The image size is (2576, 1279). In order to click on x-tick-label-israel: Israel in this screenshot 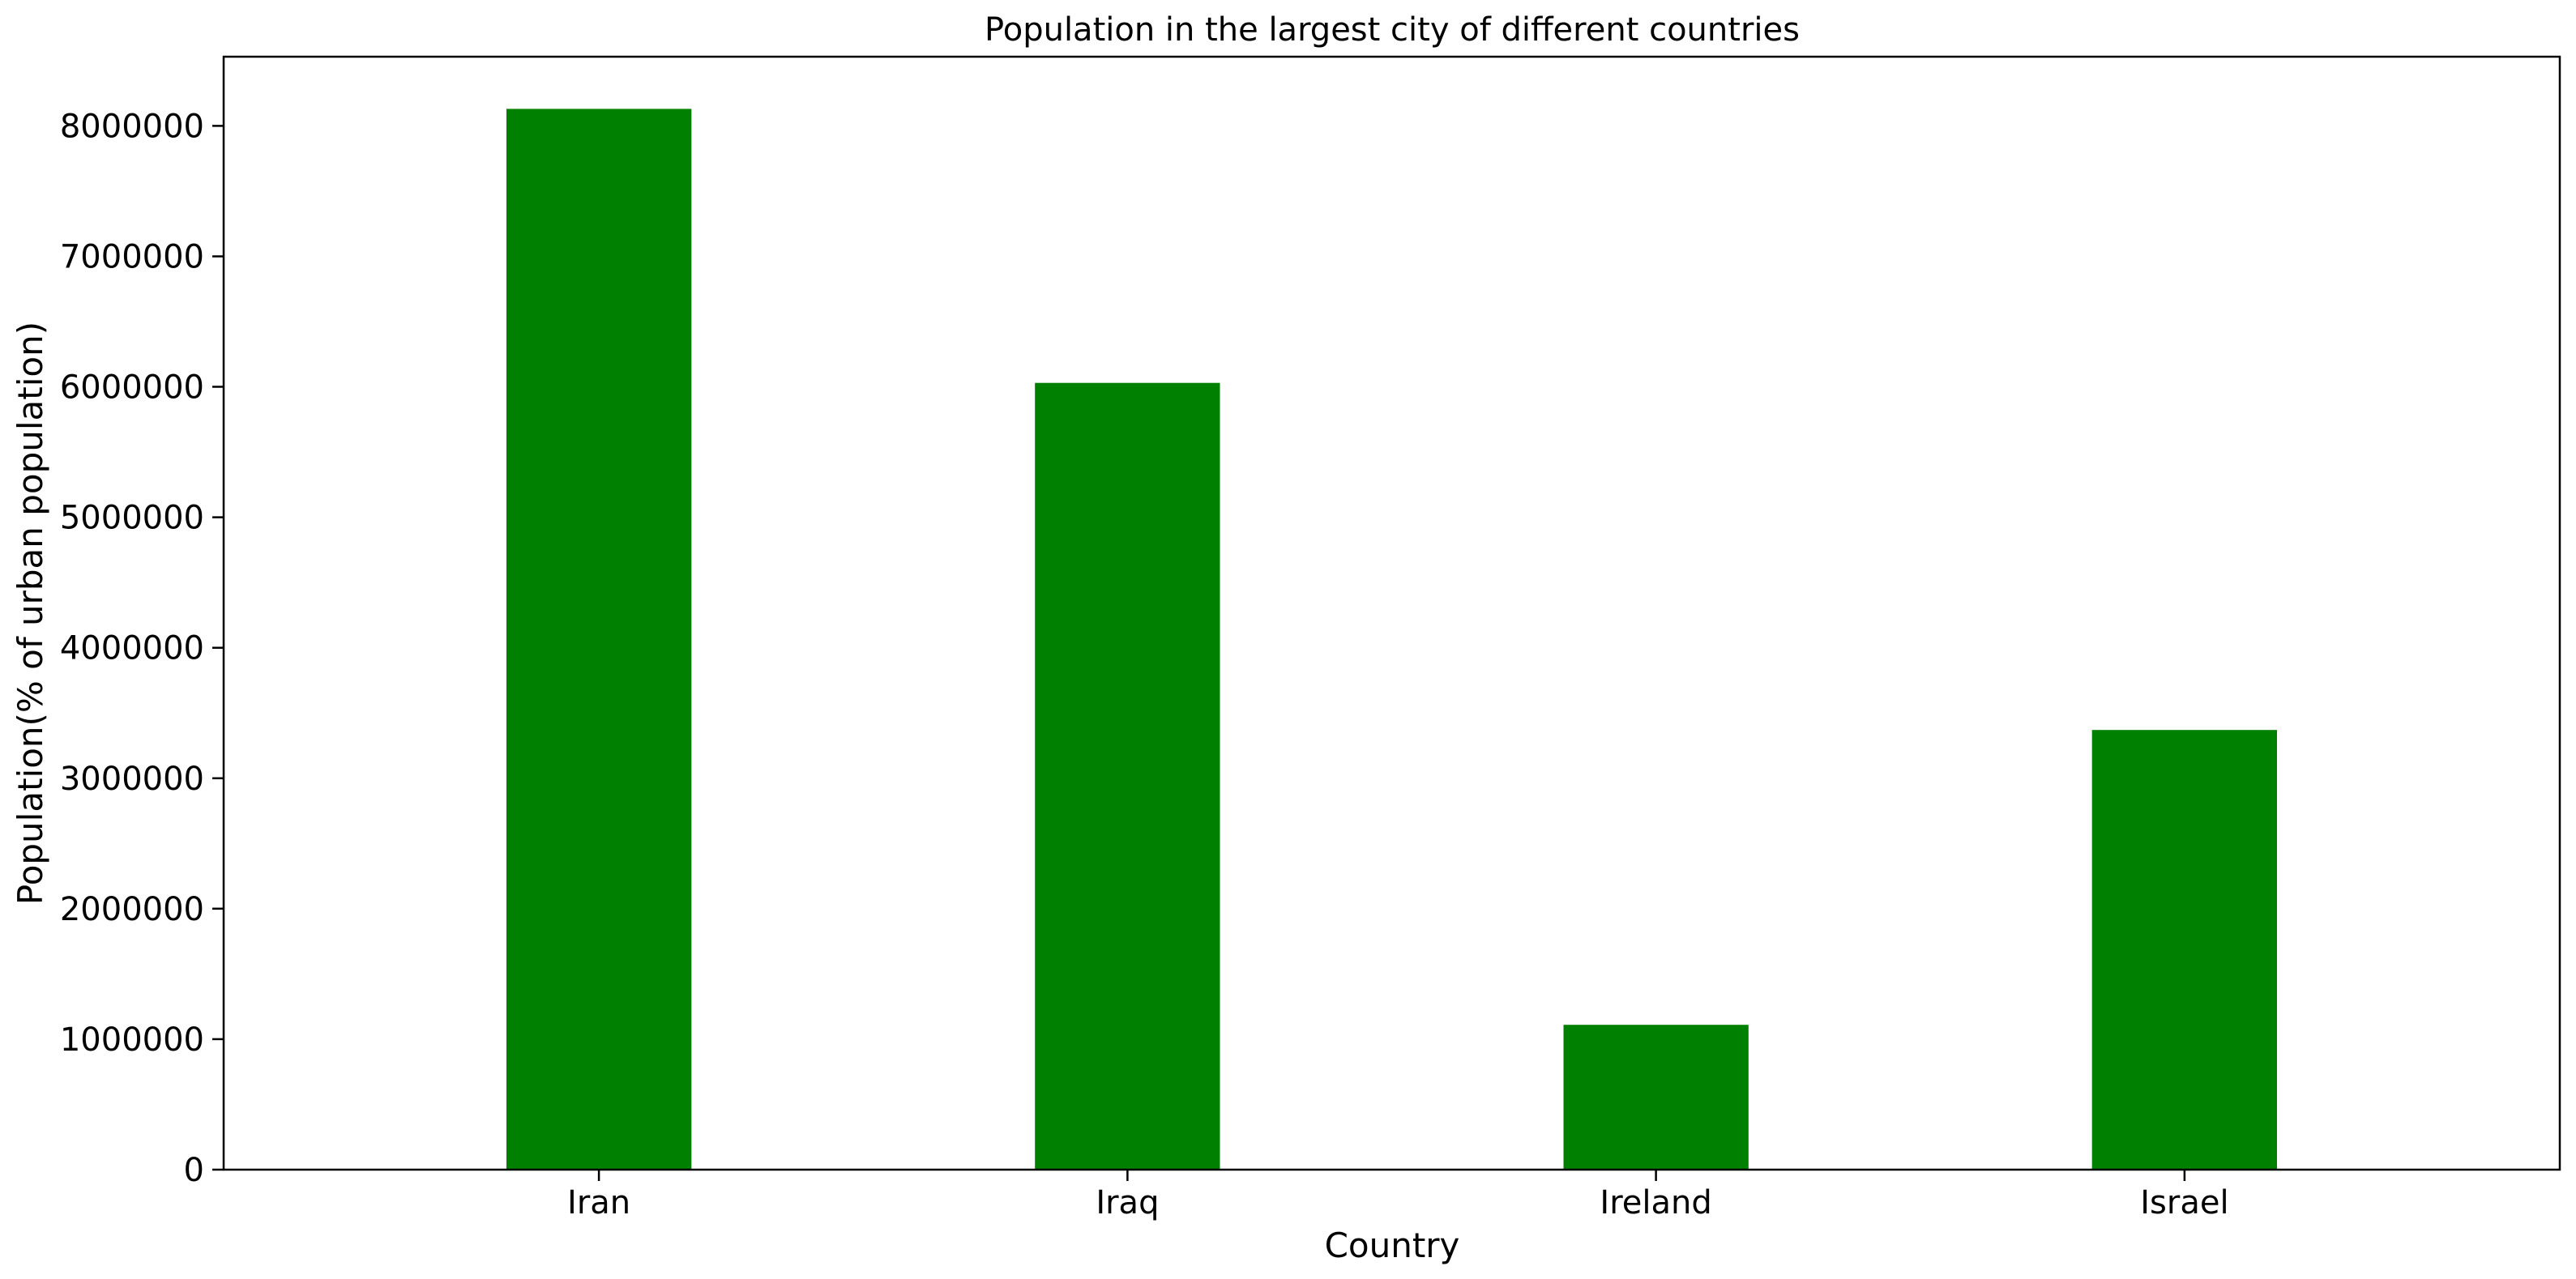, I will do `click(2184, 1202)`.